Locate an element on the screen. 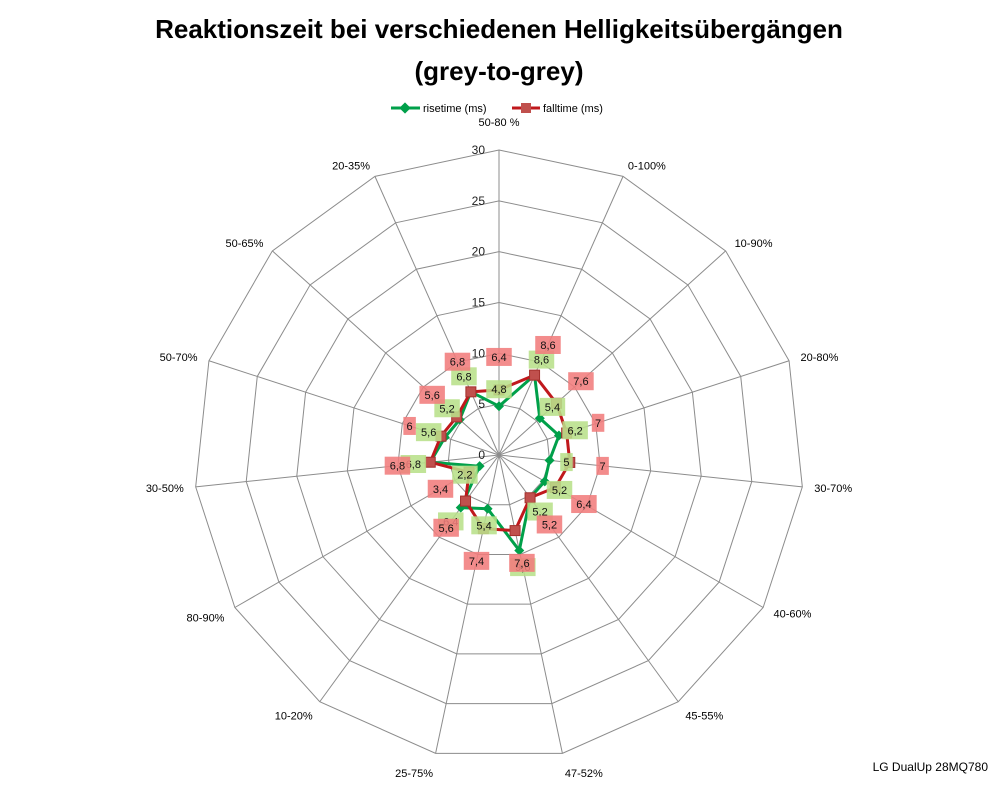  data-label: 3,4 is located at coordinates (440, 490).